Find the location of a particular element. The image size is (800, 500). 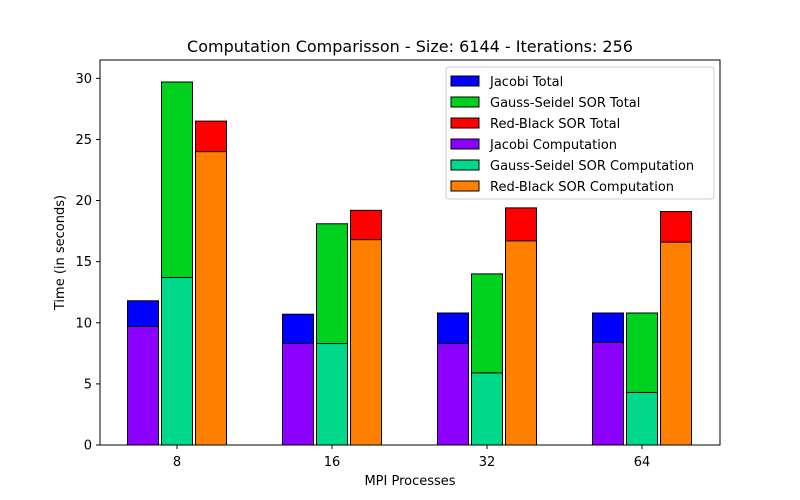

legend-box is located at coordinates (580, 133).